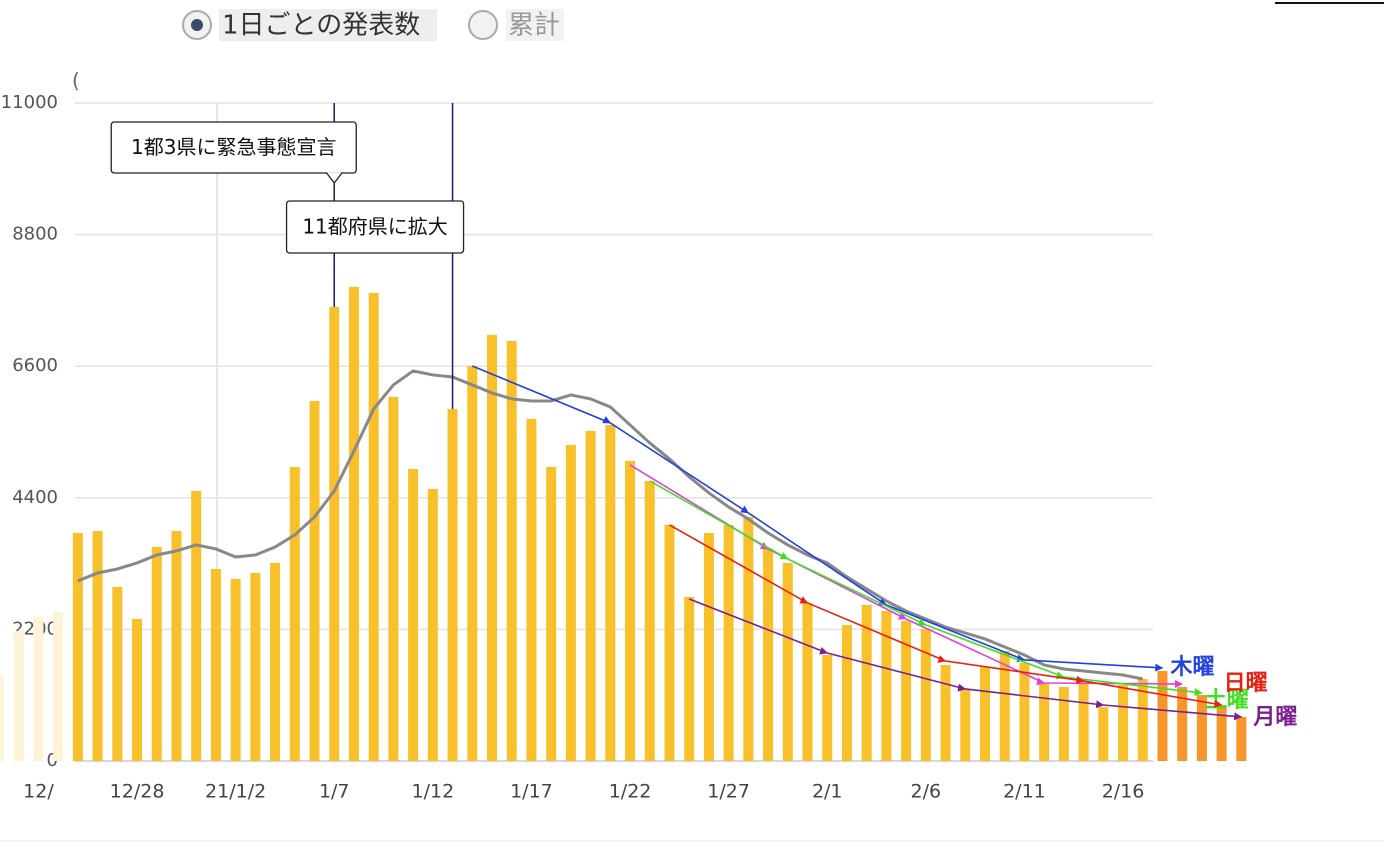 This screenshot has width=1384, height=847. Describe the element at coordinates (76, 81) in the screenshot. I see `y-axis-label: (` at that location.